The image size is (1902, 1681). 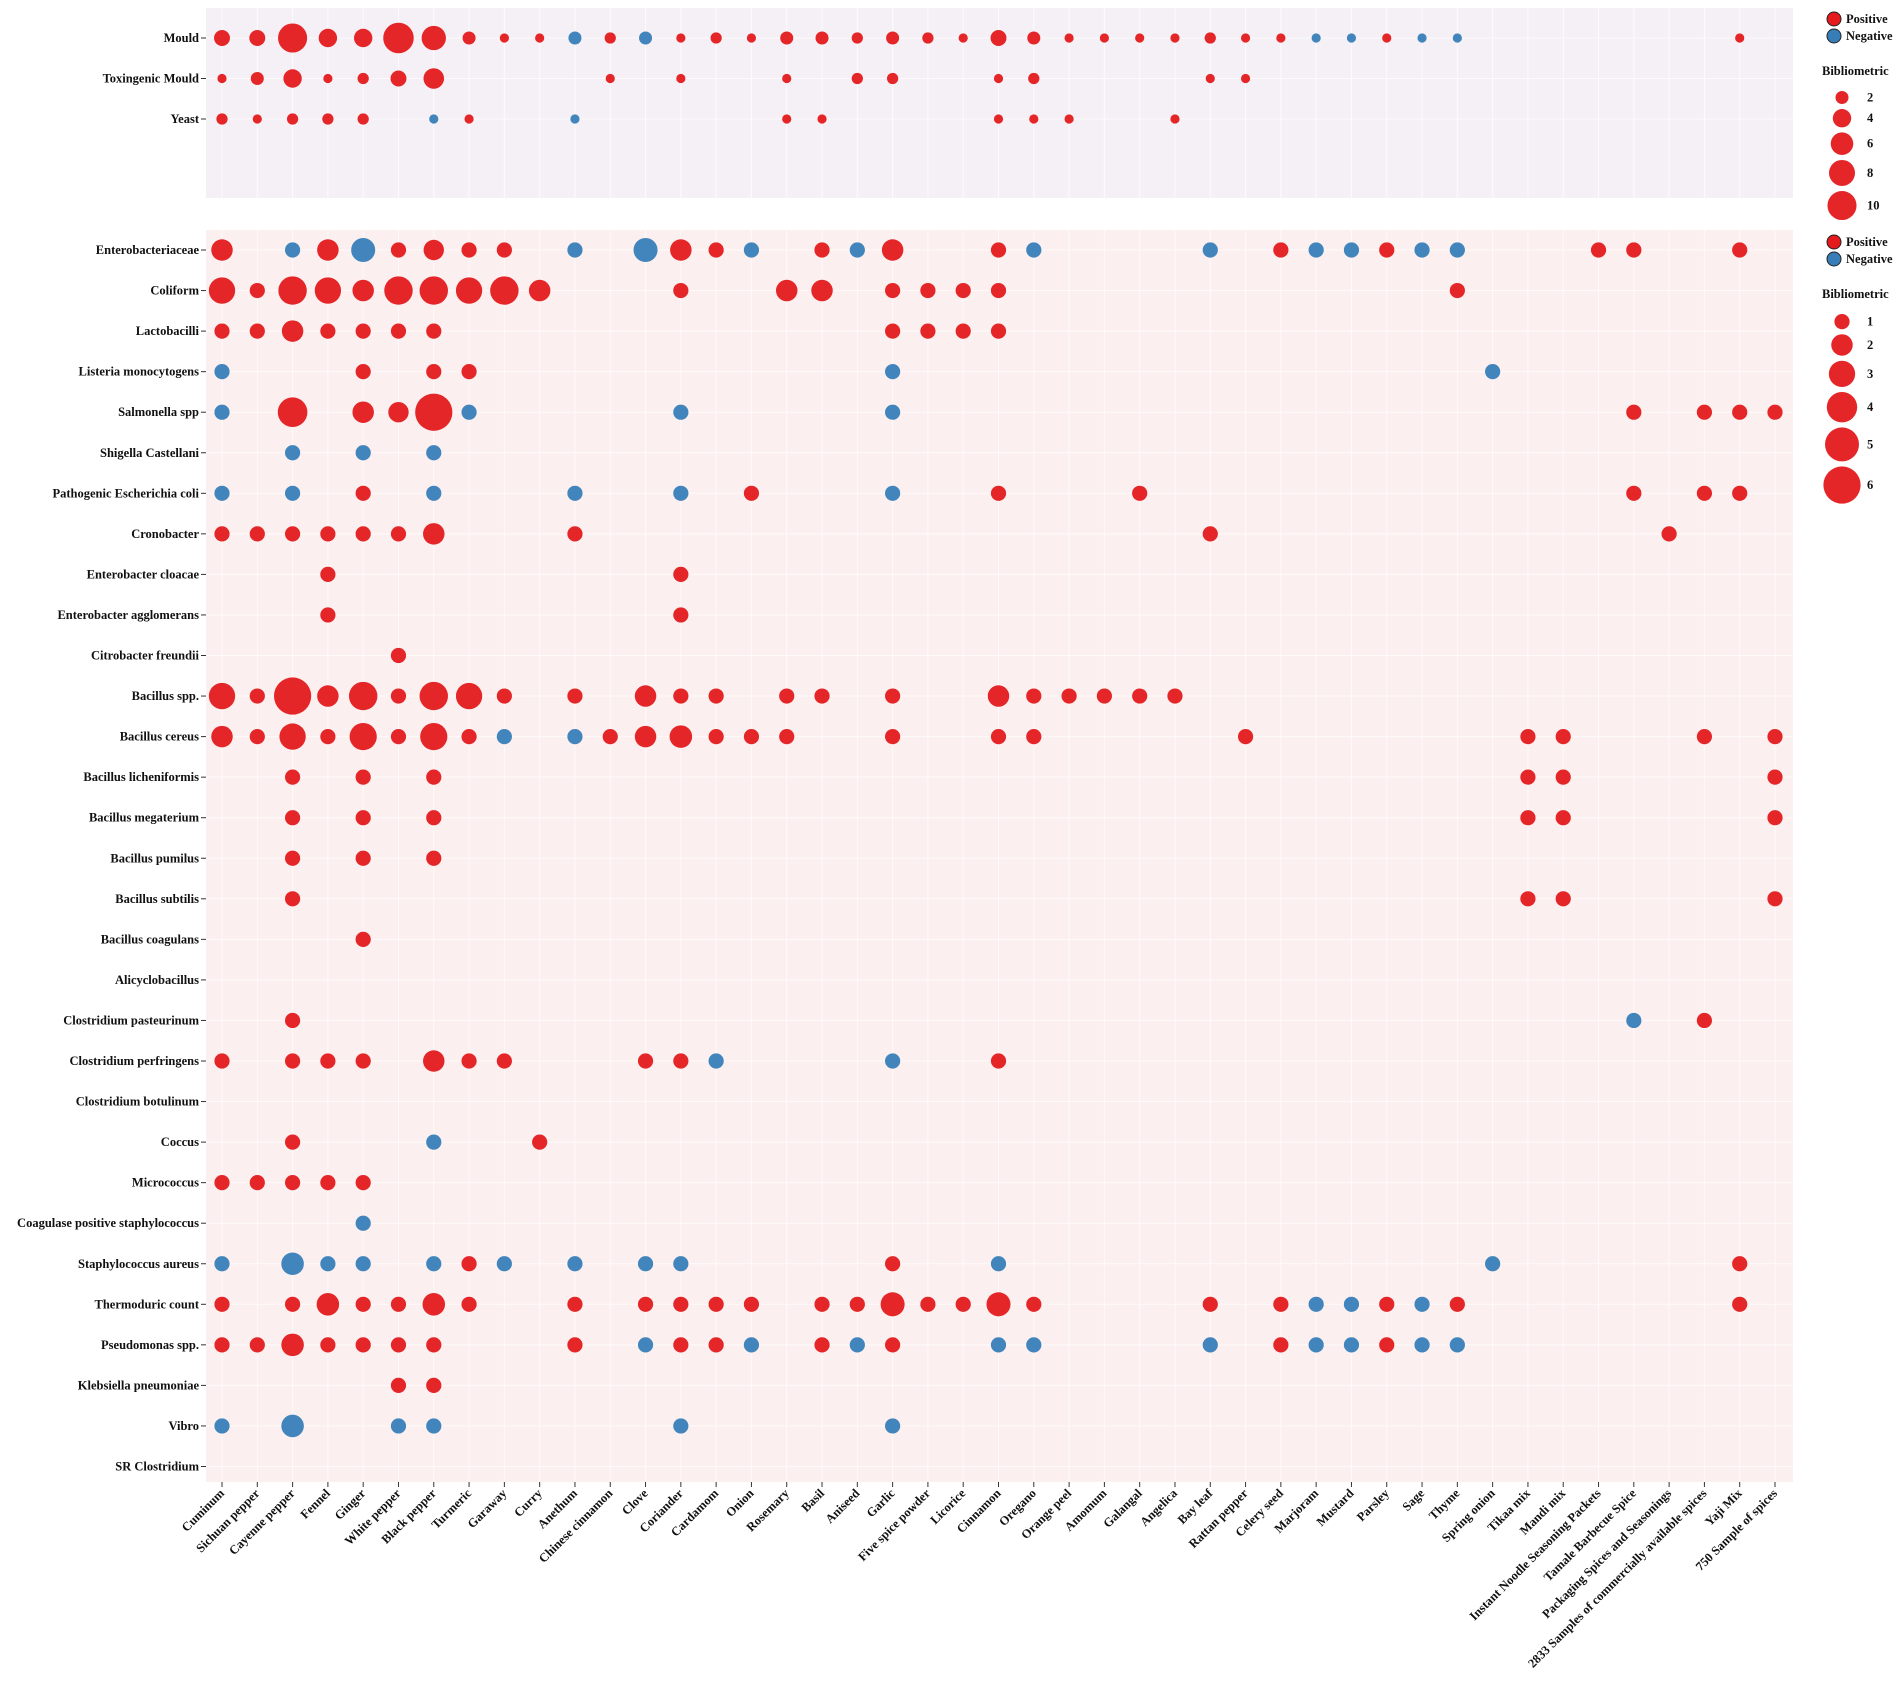 I want to click on bubble-toxingenic-mould-bay-leaf, so click(x=1210, y=78).